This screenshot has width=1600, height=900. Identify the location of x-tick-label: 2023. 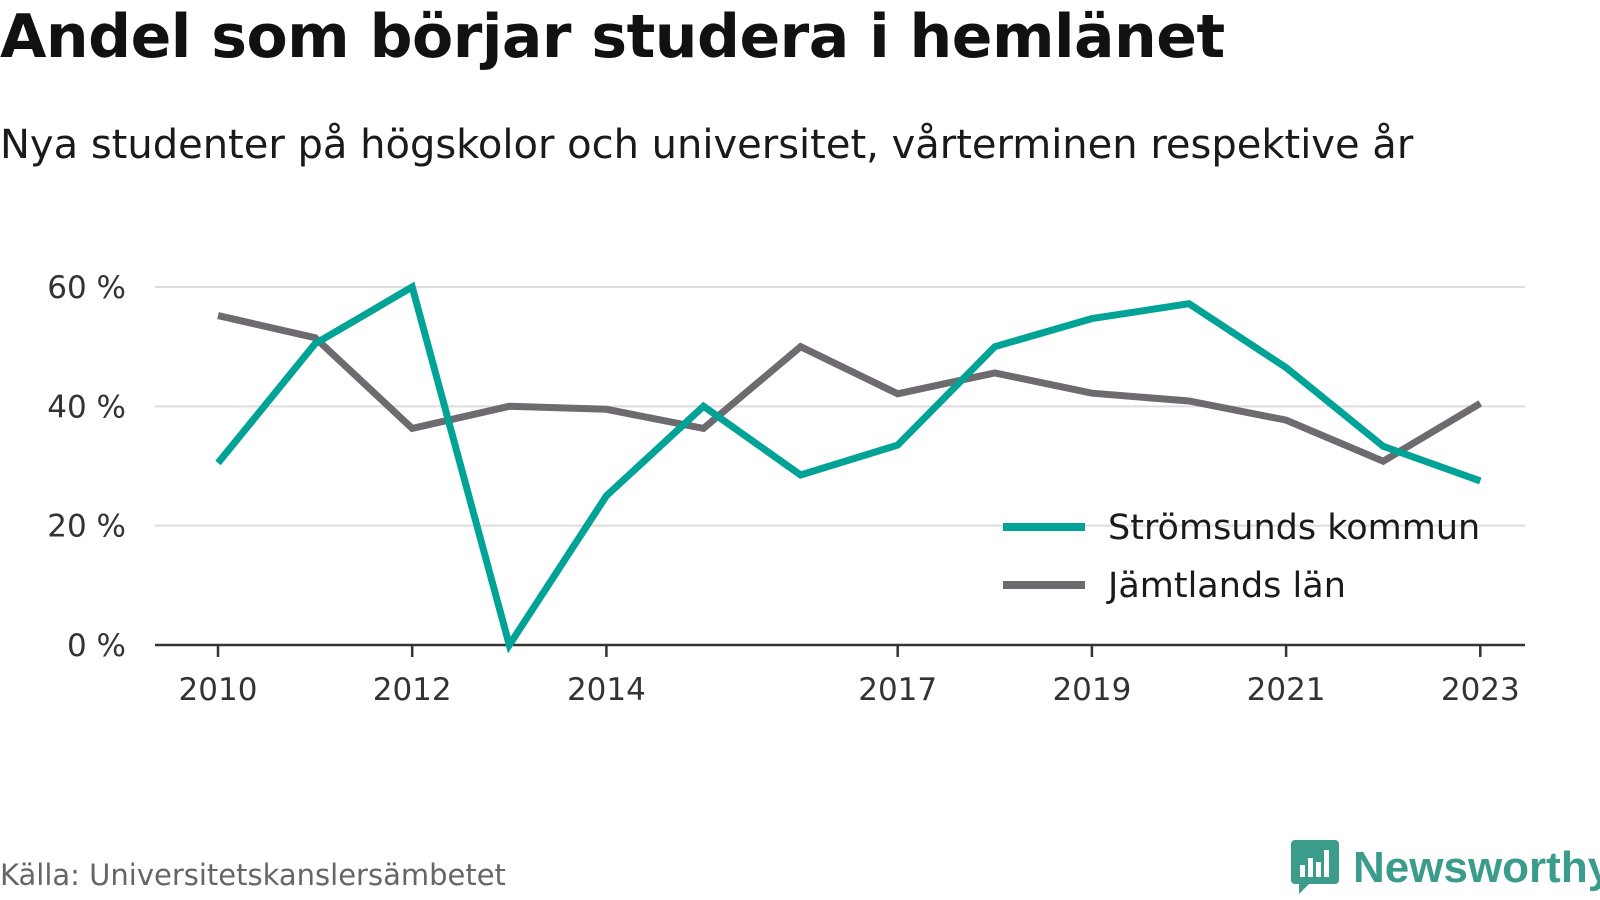
(1480, 690).